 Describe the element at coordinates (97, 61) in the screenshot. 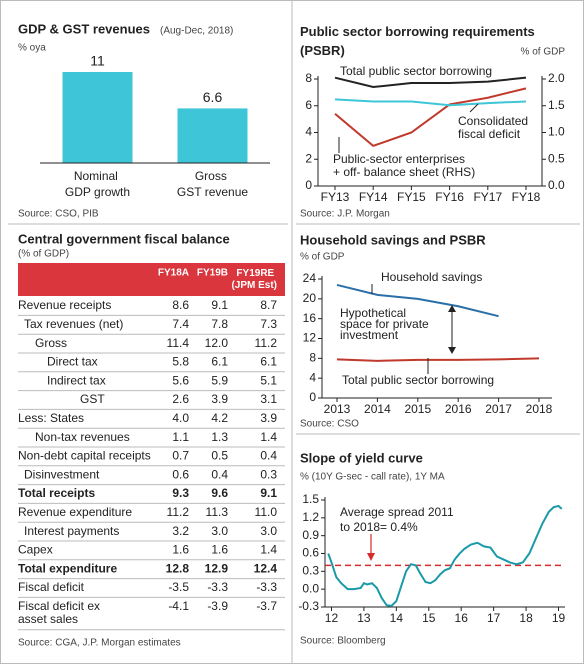

I see `data-label: 11` at that location.